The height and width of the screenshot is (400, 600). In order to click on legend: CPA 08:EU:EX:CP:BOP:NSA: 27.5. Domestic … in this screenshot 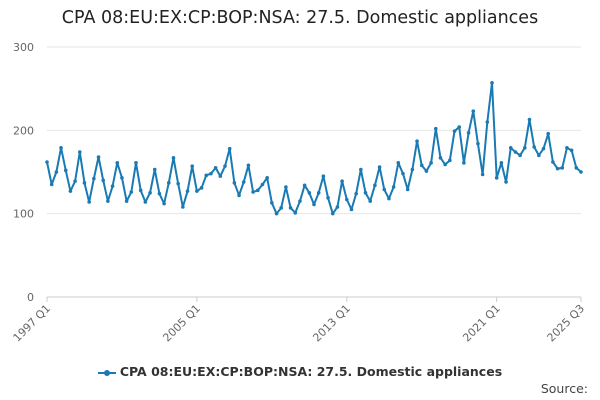, I will do `click(300, 371)`.